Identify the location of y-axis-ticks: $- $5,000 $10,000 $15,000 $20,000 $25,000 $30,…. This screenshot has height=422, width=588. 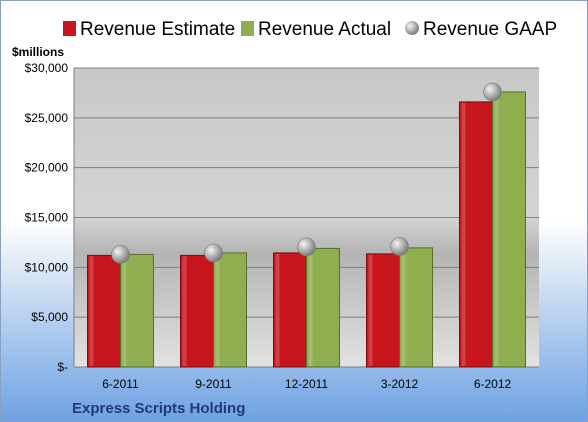
(47, 217).